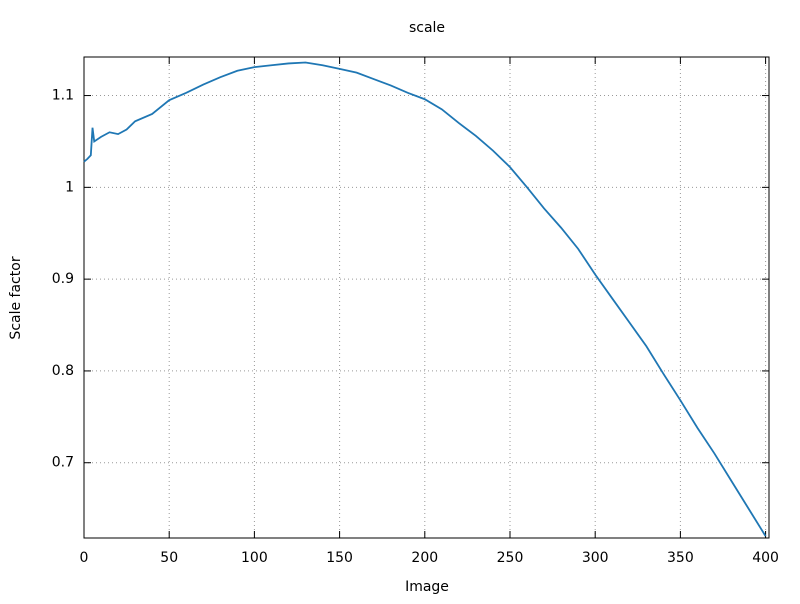  What do you see at coordinates (169, 558) in the screenshot?
I see `x-tick-label: 50` at bounding box center [169, 558].